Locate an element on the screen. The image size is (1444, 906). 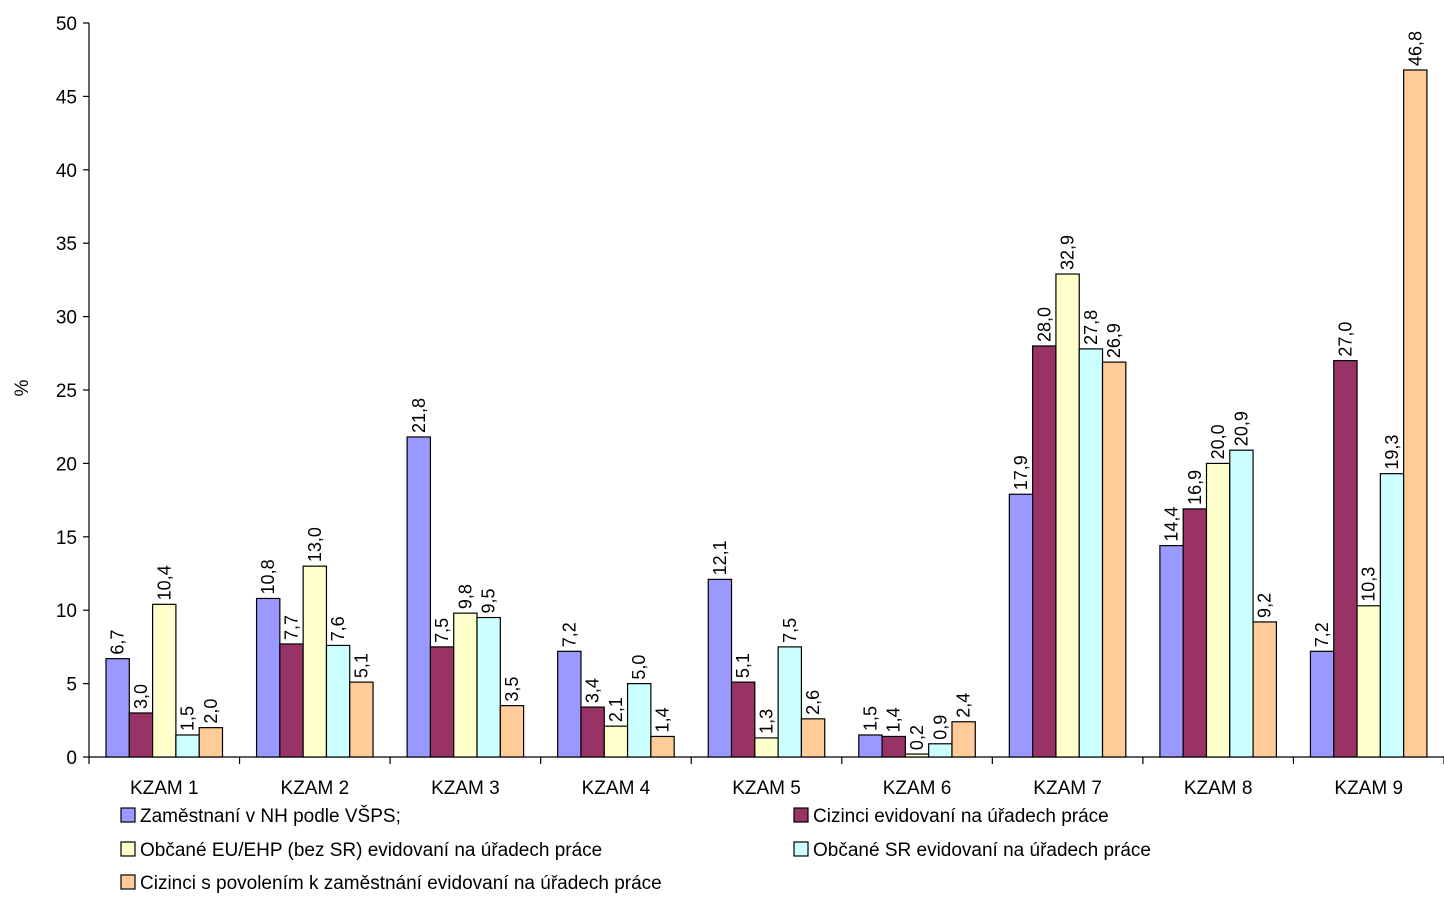
data-label: 2,4 is located at coordinates (964, 705).